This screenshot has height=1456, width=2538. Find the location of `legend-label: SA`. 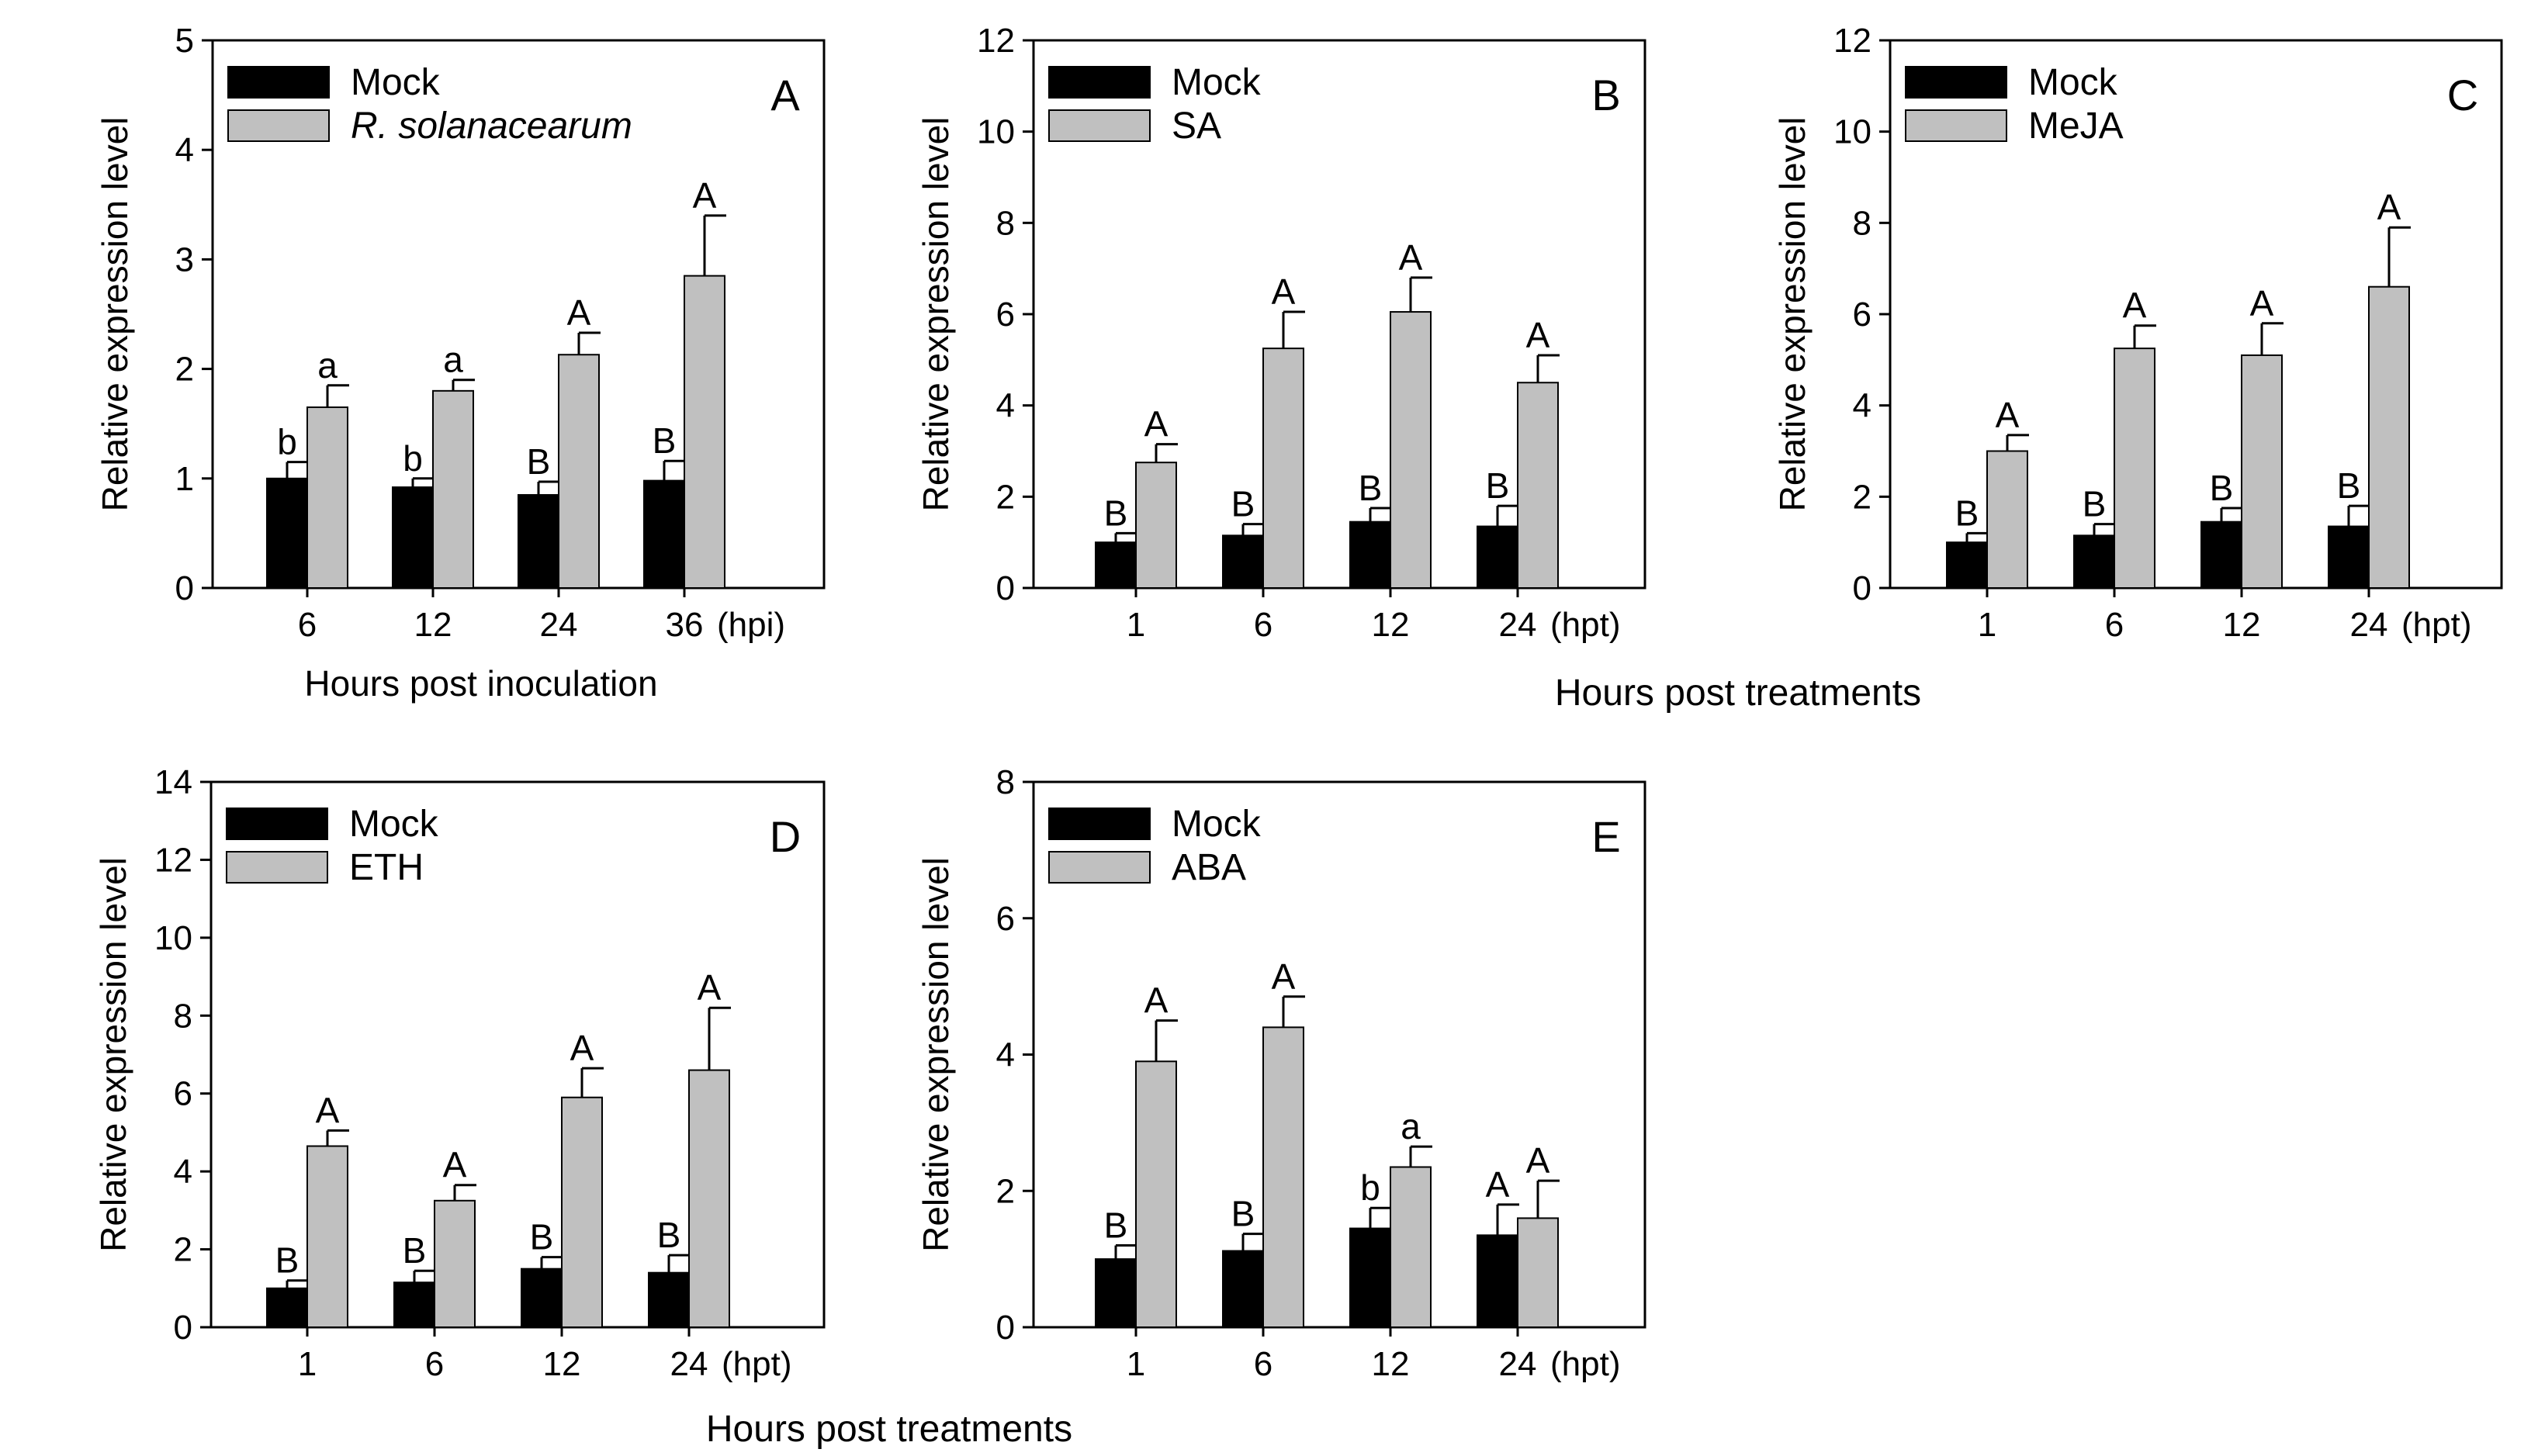

legend-label: SA is located at coordinates (1196, 126).